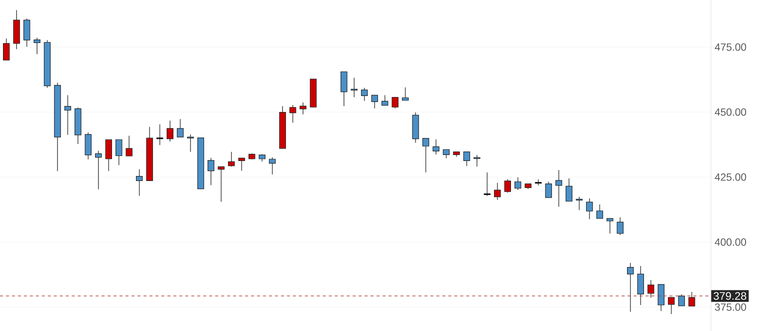 The width and height of the screenshot is (773, 331). I want to click on y-tick-label: 425.00, so click(730, 177).